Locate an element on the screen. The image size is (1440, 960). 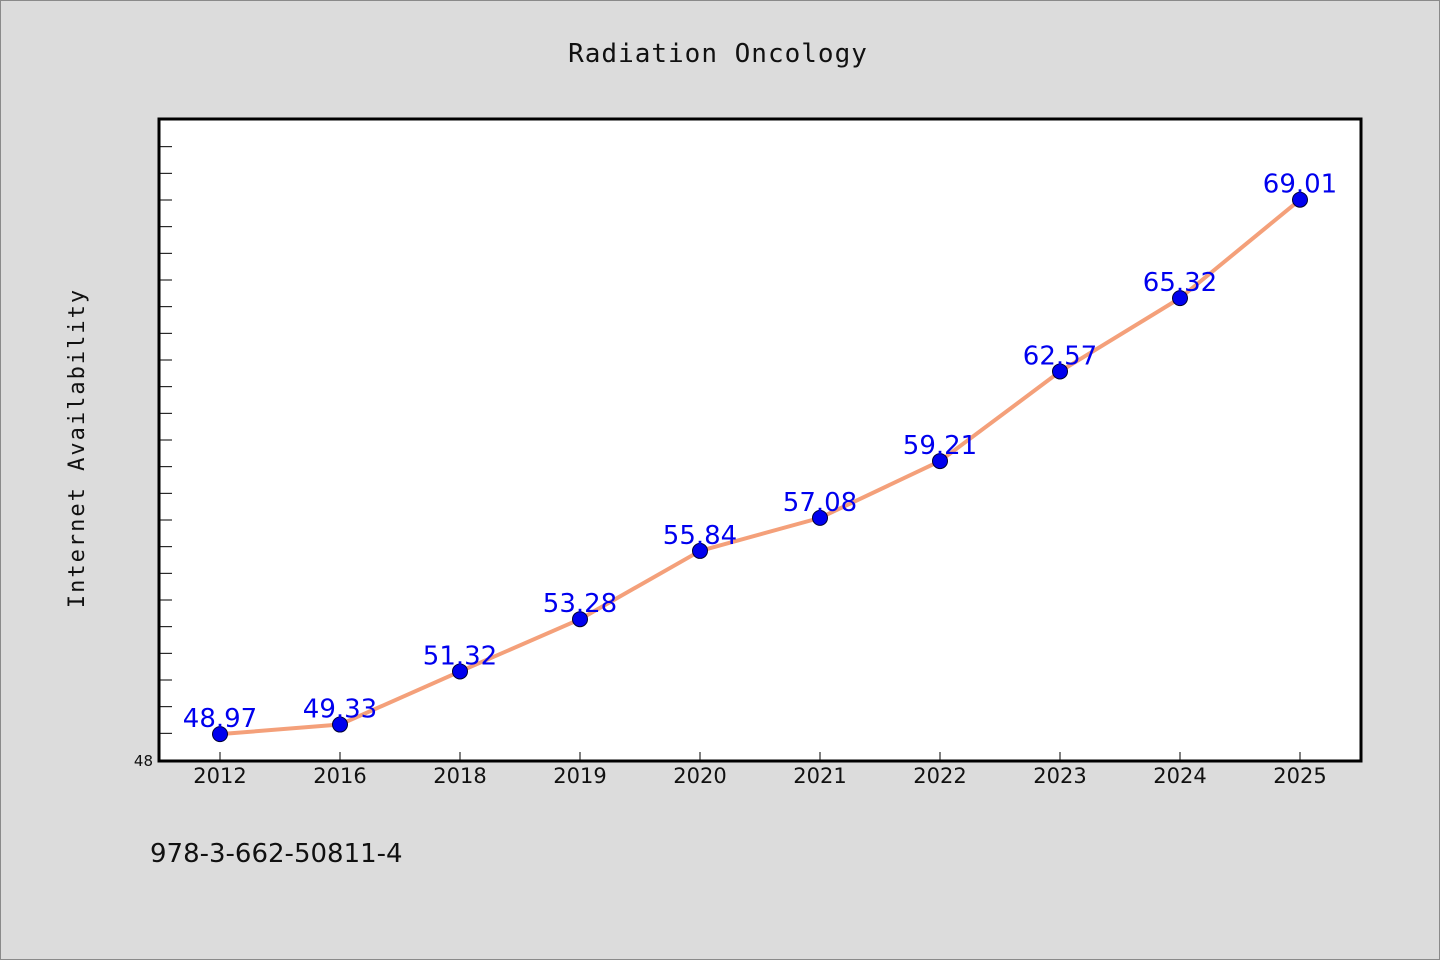
data-label: 69.01 is located at coordinates (1300, 185).